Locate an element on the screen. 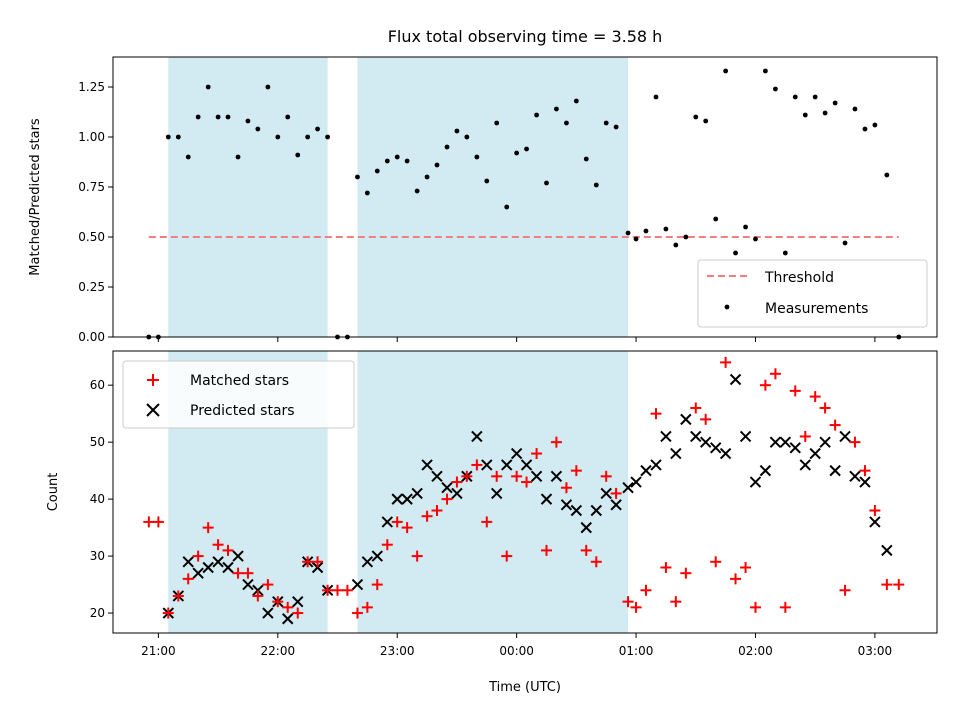  top-y-tick-label: 1.00 is located at coordinates (91, 137).